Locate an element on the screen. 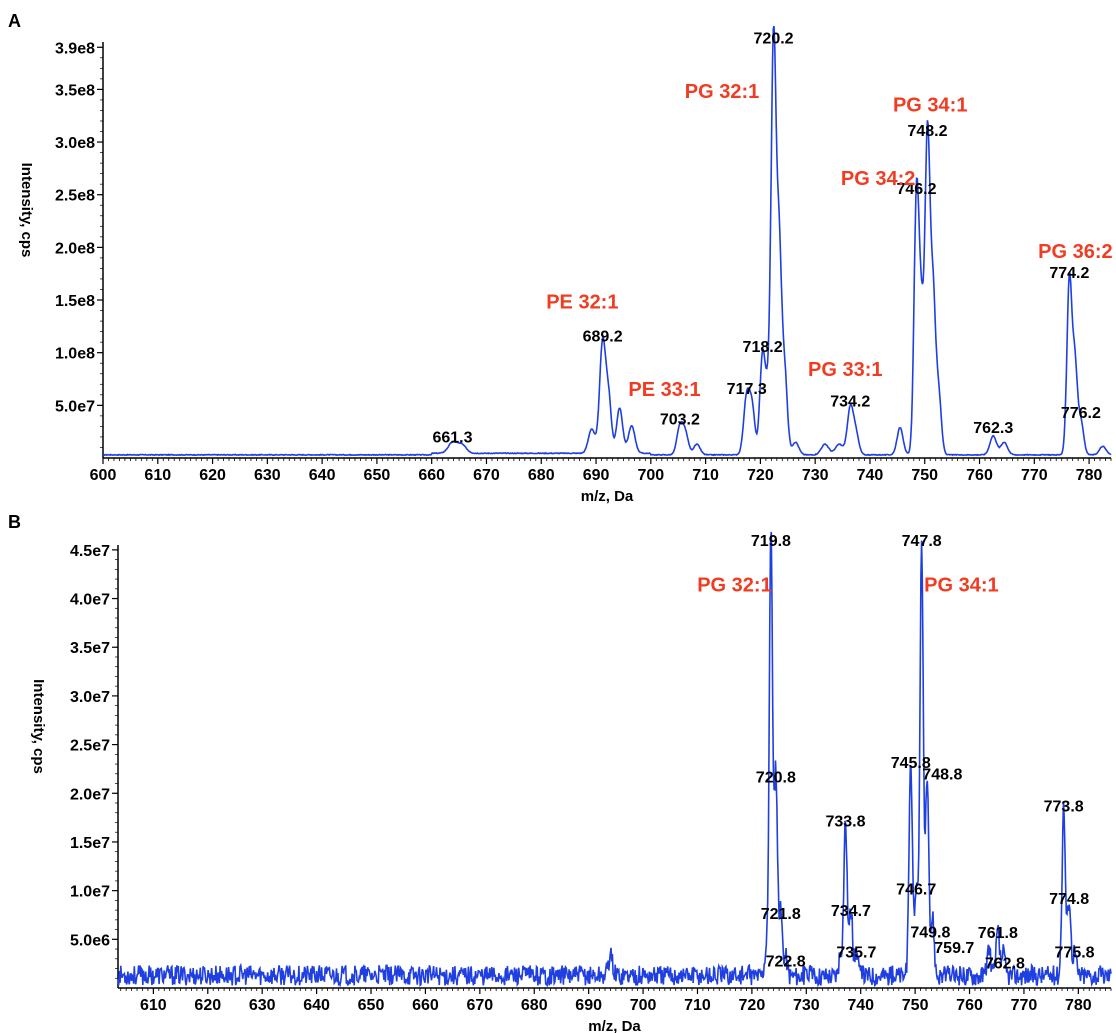  lipid-label: PE 32:1 is located at coordinates (582, 302).